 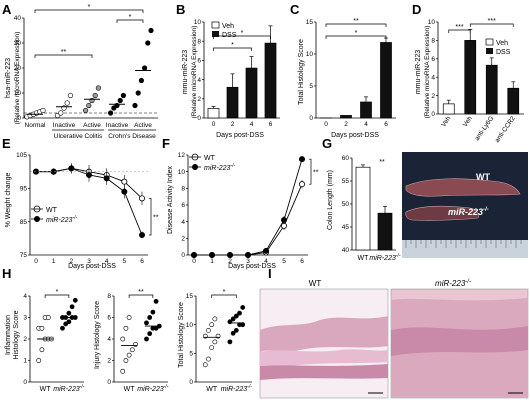 What do you see at coordinates (59, 220) in the screenshot?
I see `e-legend-ko-text: miR-223` at bounding box center [59, 220].